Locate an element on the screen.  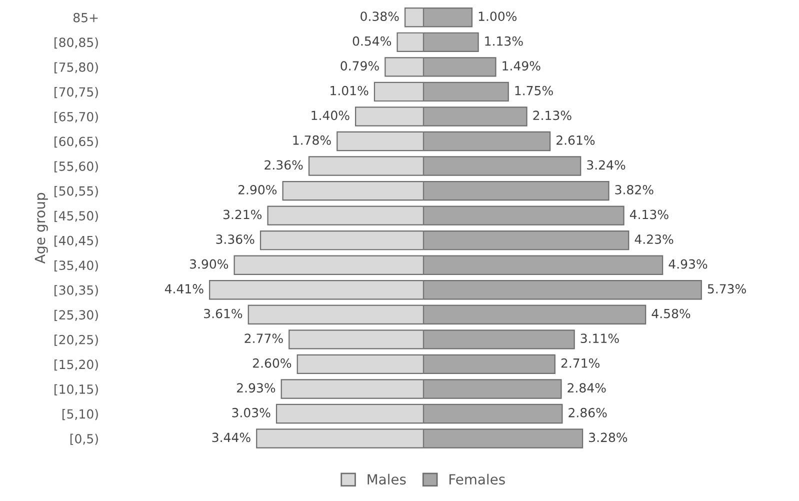
y-tick-label: [40,45) is located at coordinates (76, 241).